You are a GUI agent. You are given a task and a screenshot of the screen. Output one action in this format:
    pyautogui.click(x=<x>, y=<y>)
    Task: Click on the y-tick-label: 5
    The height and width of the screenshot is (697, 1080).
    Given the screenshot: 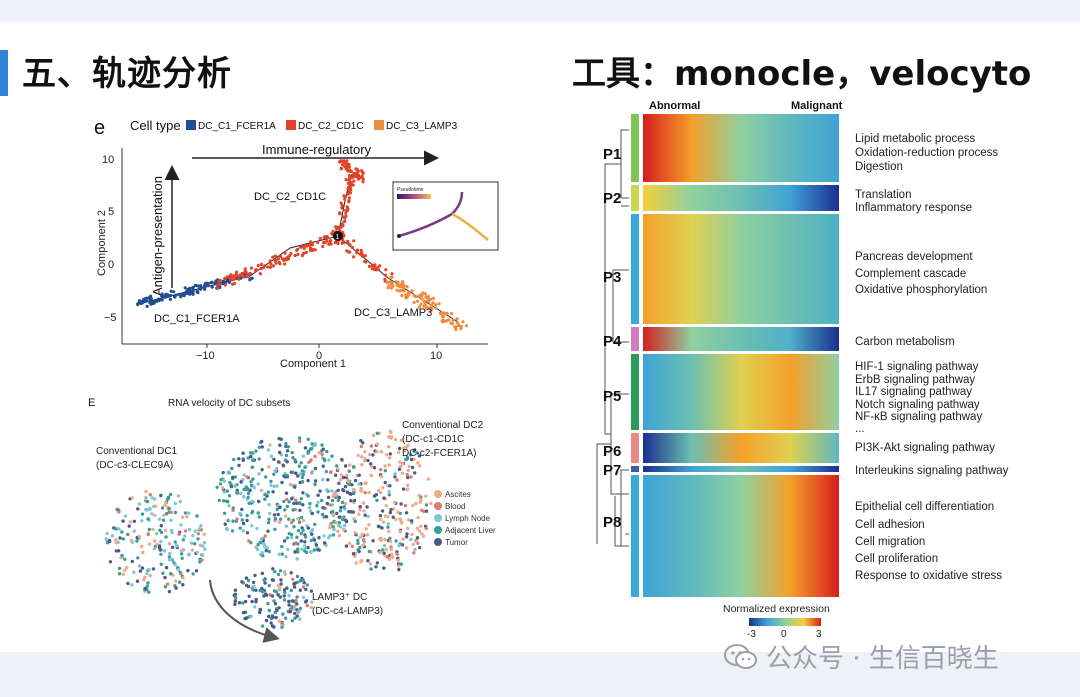 What is the action you would take?
    pyautogui.click(x=111, y=212)
    